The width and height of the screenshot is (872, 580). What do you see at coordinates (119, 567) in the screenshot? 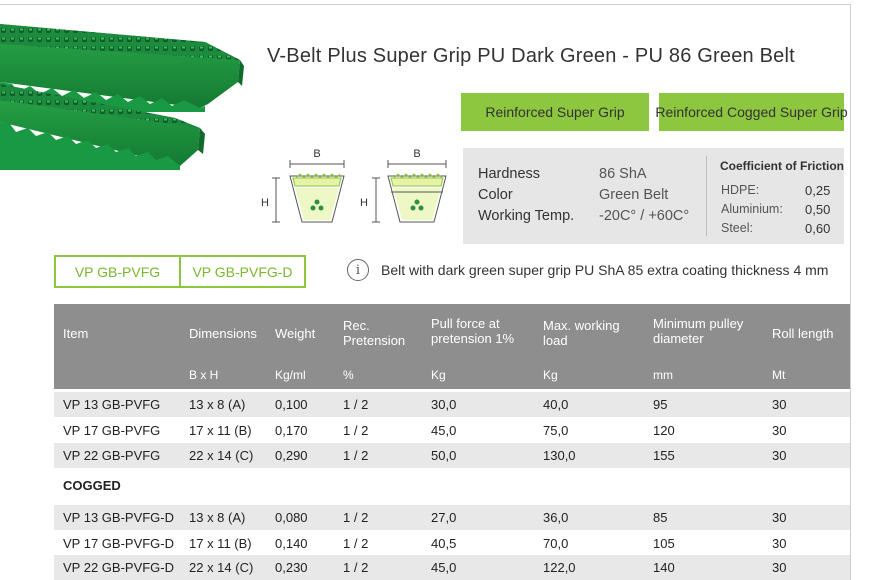
I see `cell-item: VP 22 GB-PVFG-D` at bounding box center [119, 567].